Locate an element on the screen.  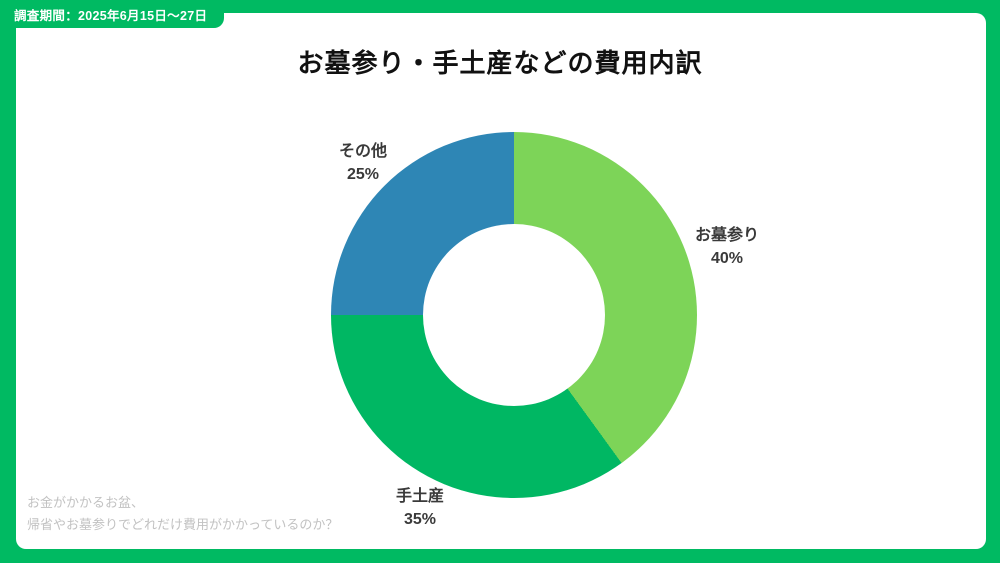
slice-label-temiyage-percent: 35% is located at coordinates (420, 519).